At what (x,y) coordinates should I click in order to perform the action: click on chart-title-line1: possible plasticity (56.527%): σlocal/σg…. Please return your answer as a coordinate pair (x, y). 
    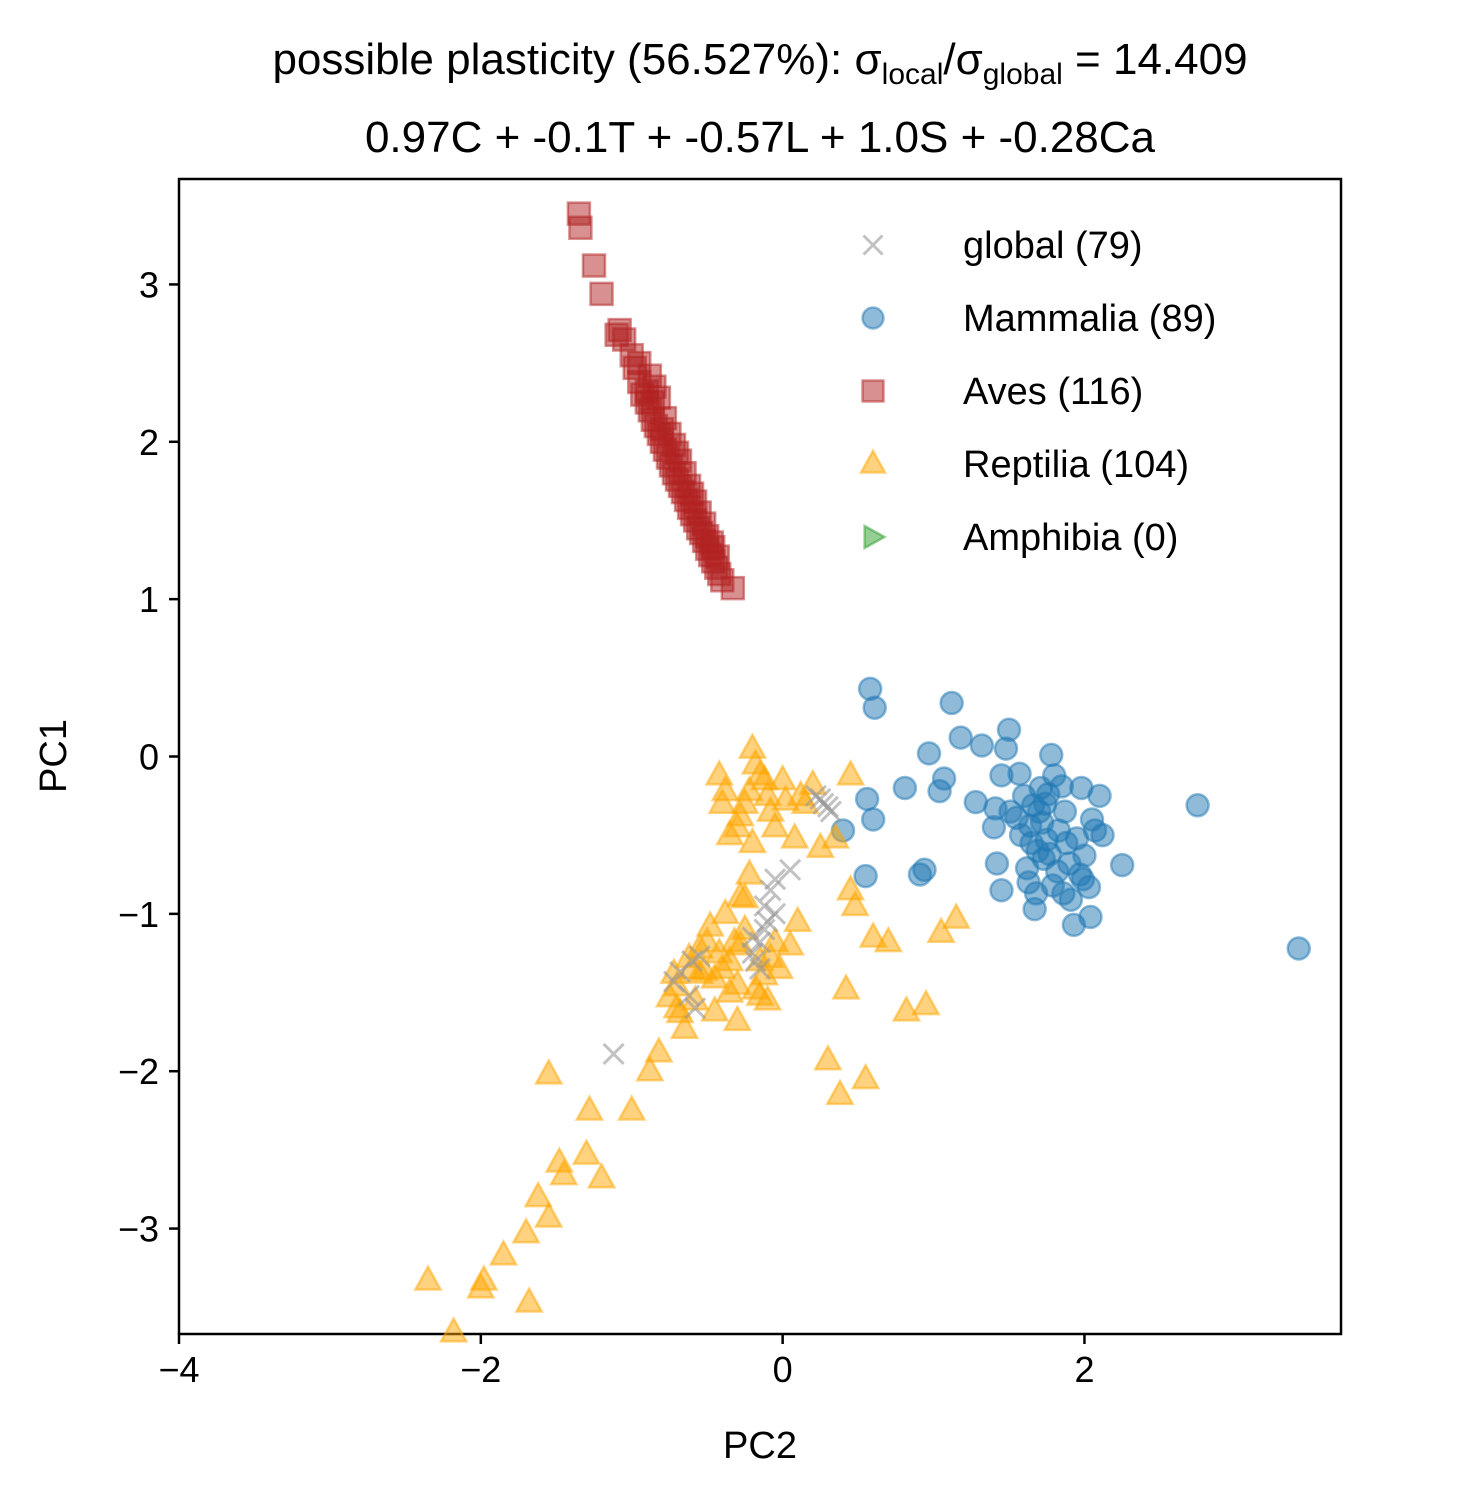
    Looking at the image, I should click on (759, 63).